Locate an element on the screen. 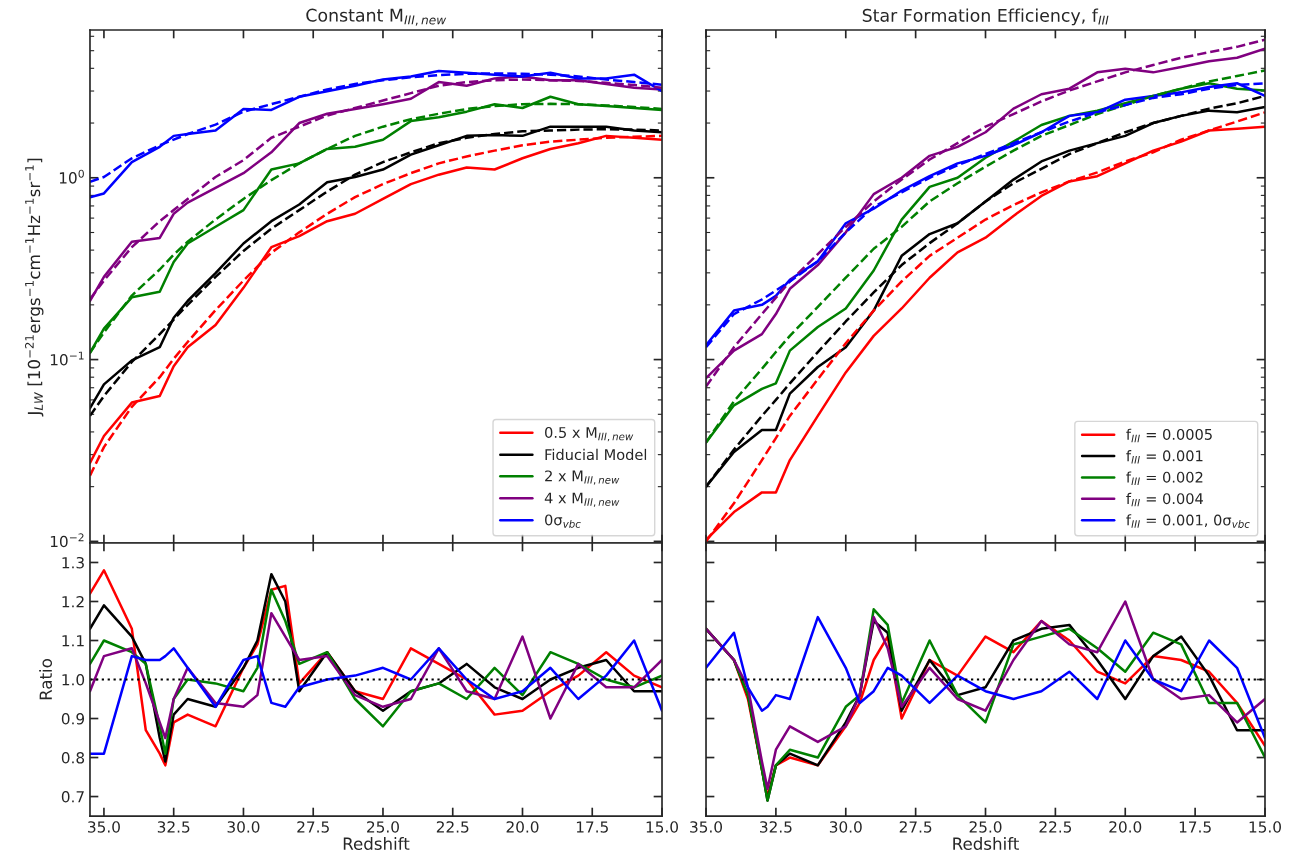 This screenshot has width=1306, height=859. legend-label: f$_{III}$ = 0.004 is located at coordinates (1164, 499).